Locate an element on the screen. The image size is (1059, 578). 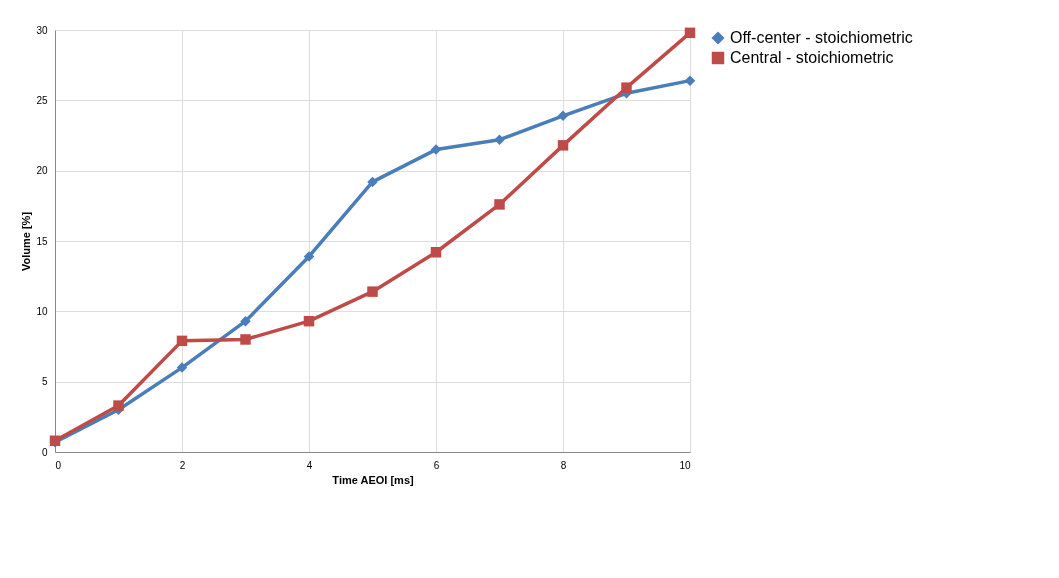
y-tick-label: 20 is located at coordinates (42, 171).